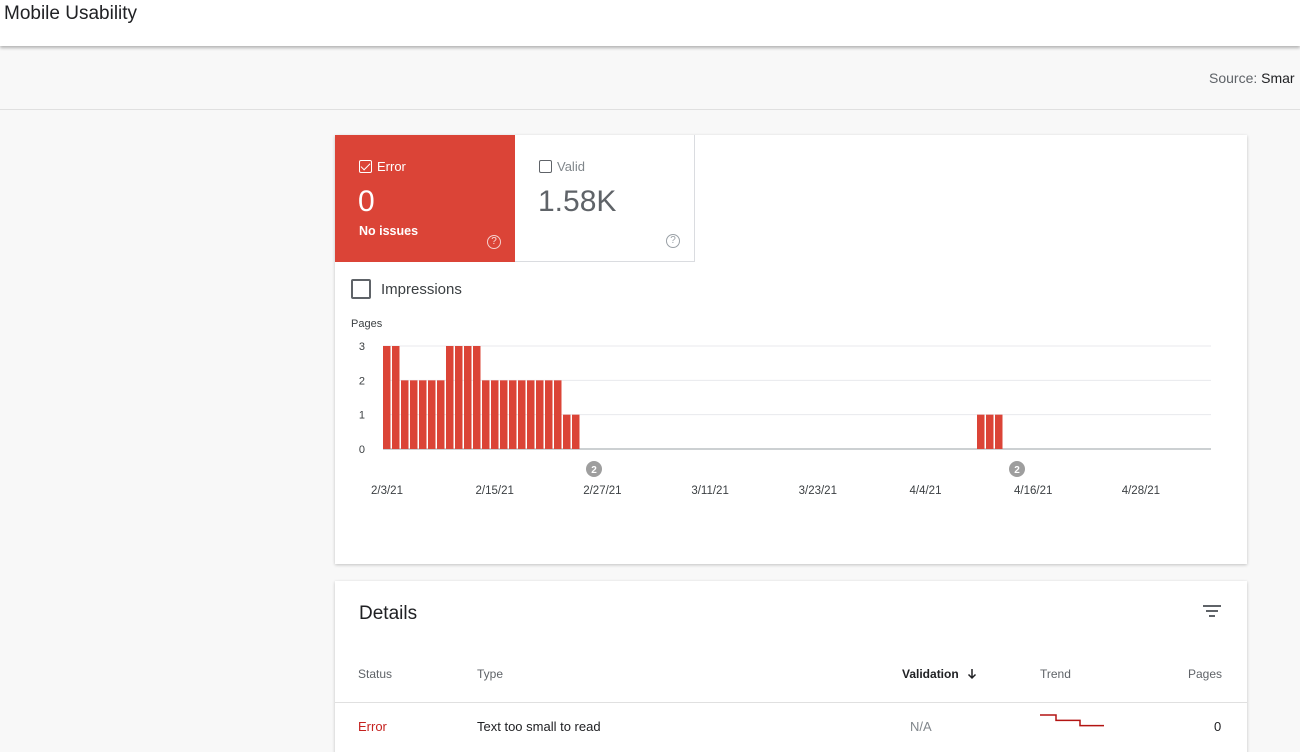 This screenshot has height=752, width=1300. I want to click on x-tick-label: 2/15/21, so click(495, 491).